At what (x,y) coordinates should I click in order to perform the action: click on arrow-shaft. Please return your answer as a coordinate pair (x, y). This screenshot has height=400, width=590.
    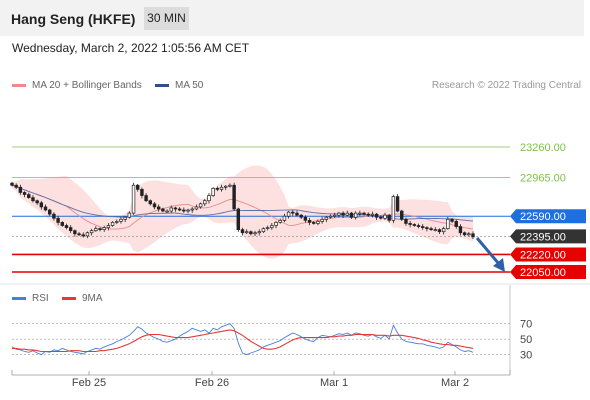
    Looking at the image, I should click on (488, 251).